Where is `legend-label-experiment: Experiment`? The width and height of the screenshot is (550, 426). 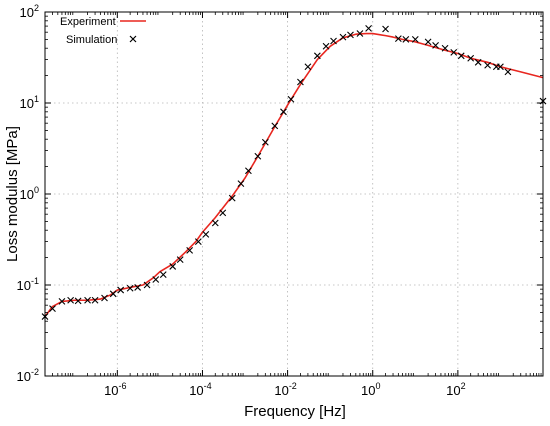
legend-label-experiment: Experiment is located at coordinates (88, 22).